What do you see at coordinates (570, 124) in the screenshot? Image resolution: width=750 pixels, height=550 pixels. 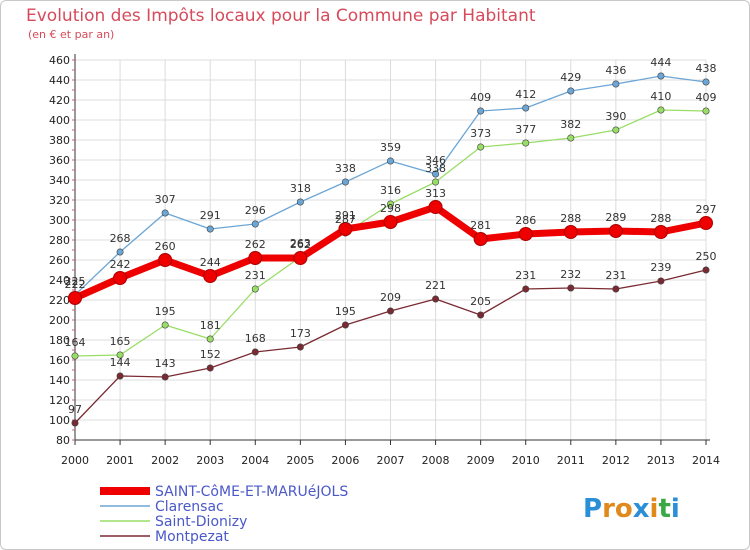 I see `data-label: 382` at bounding box center [570, 124].